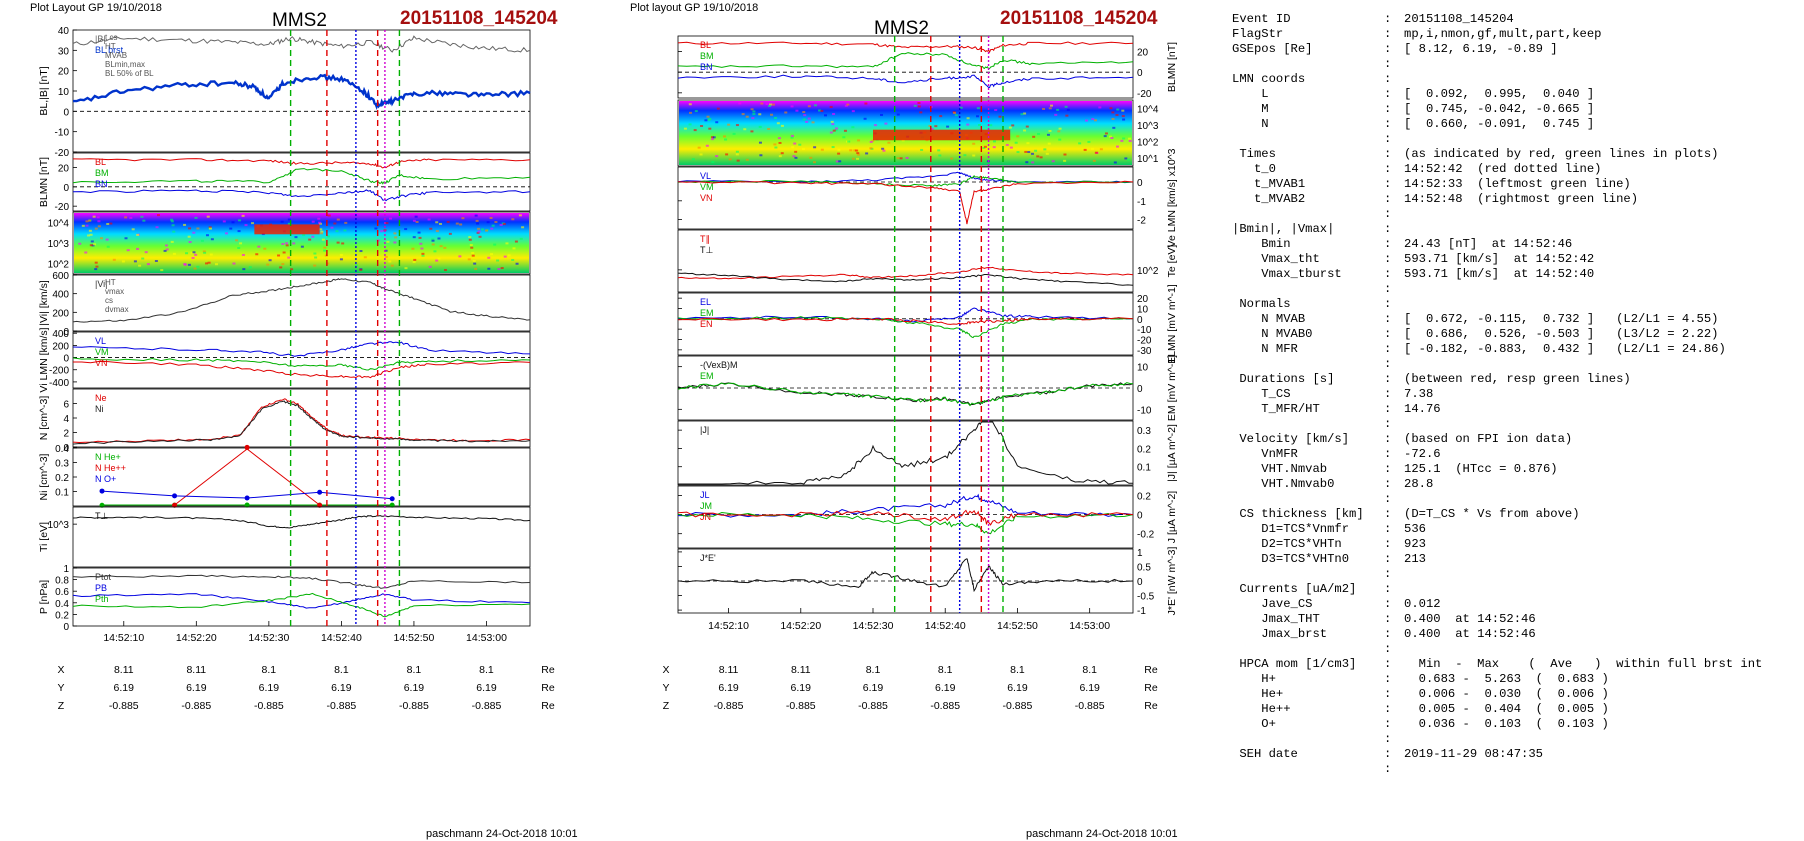  I want to click on info-row: t_MVAB2:14:52:48 (rightmost green line), so click(1515, 199).